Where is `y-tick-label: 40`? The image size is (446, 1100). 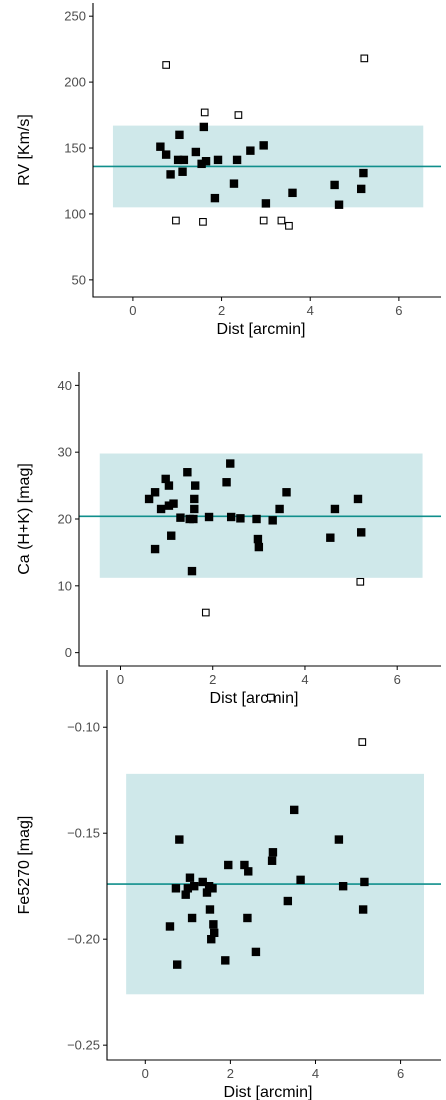 y-tick-label: 40 is located at coordinates (65, 385).